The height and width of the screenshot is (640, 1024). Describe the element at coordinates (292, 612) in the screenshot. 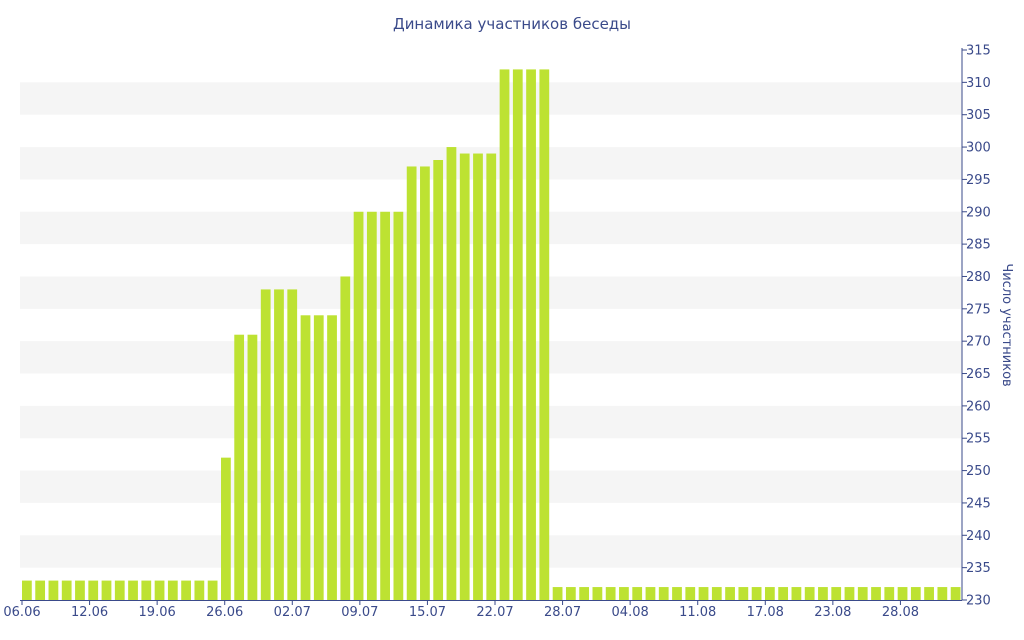

I see `x-tick-label: 02.07` at that location.